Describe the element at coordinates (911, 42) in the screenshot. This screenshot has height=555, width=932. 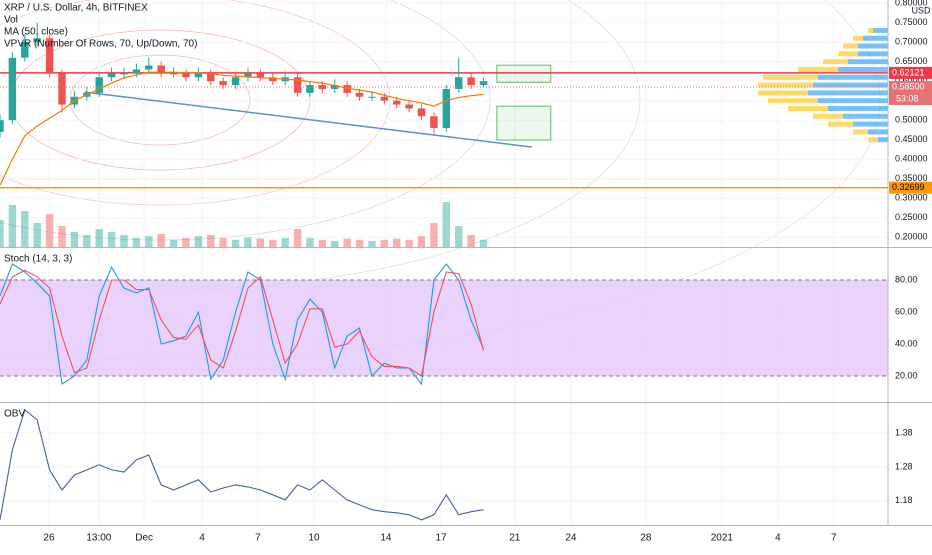
I see `y-tick-label: 0.70000` at that location.